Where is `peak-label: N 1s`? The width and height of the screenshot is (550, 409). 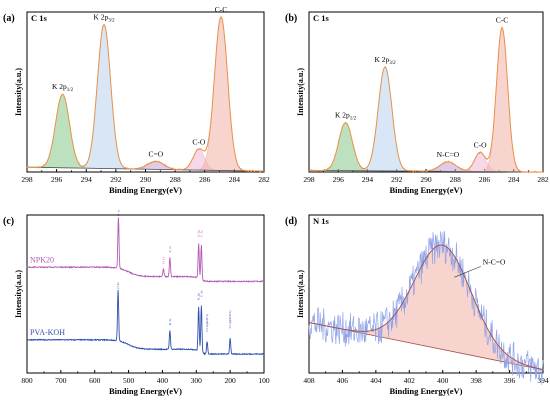
peak-label: N 1s is located at coordinates (163, 259).